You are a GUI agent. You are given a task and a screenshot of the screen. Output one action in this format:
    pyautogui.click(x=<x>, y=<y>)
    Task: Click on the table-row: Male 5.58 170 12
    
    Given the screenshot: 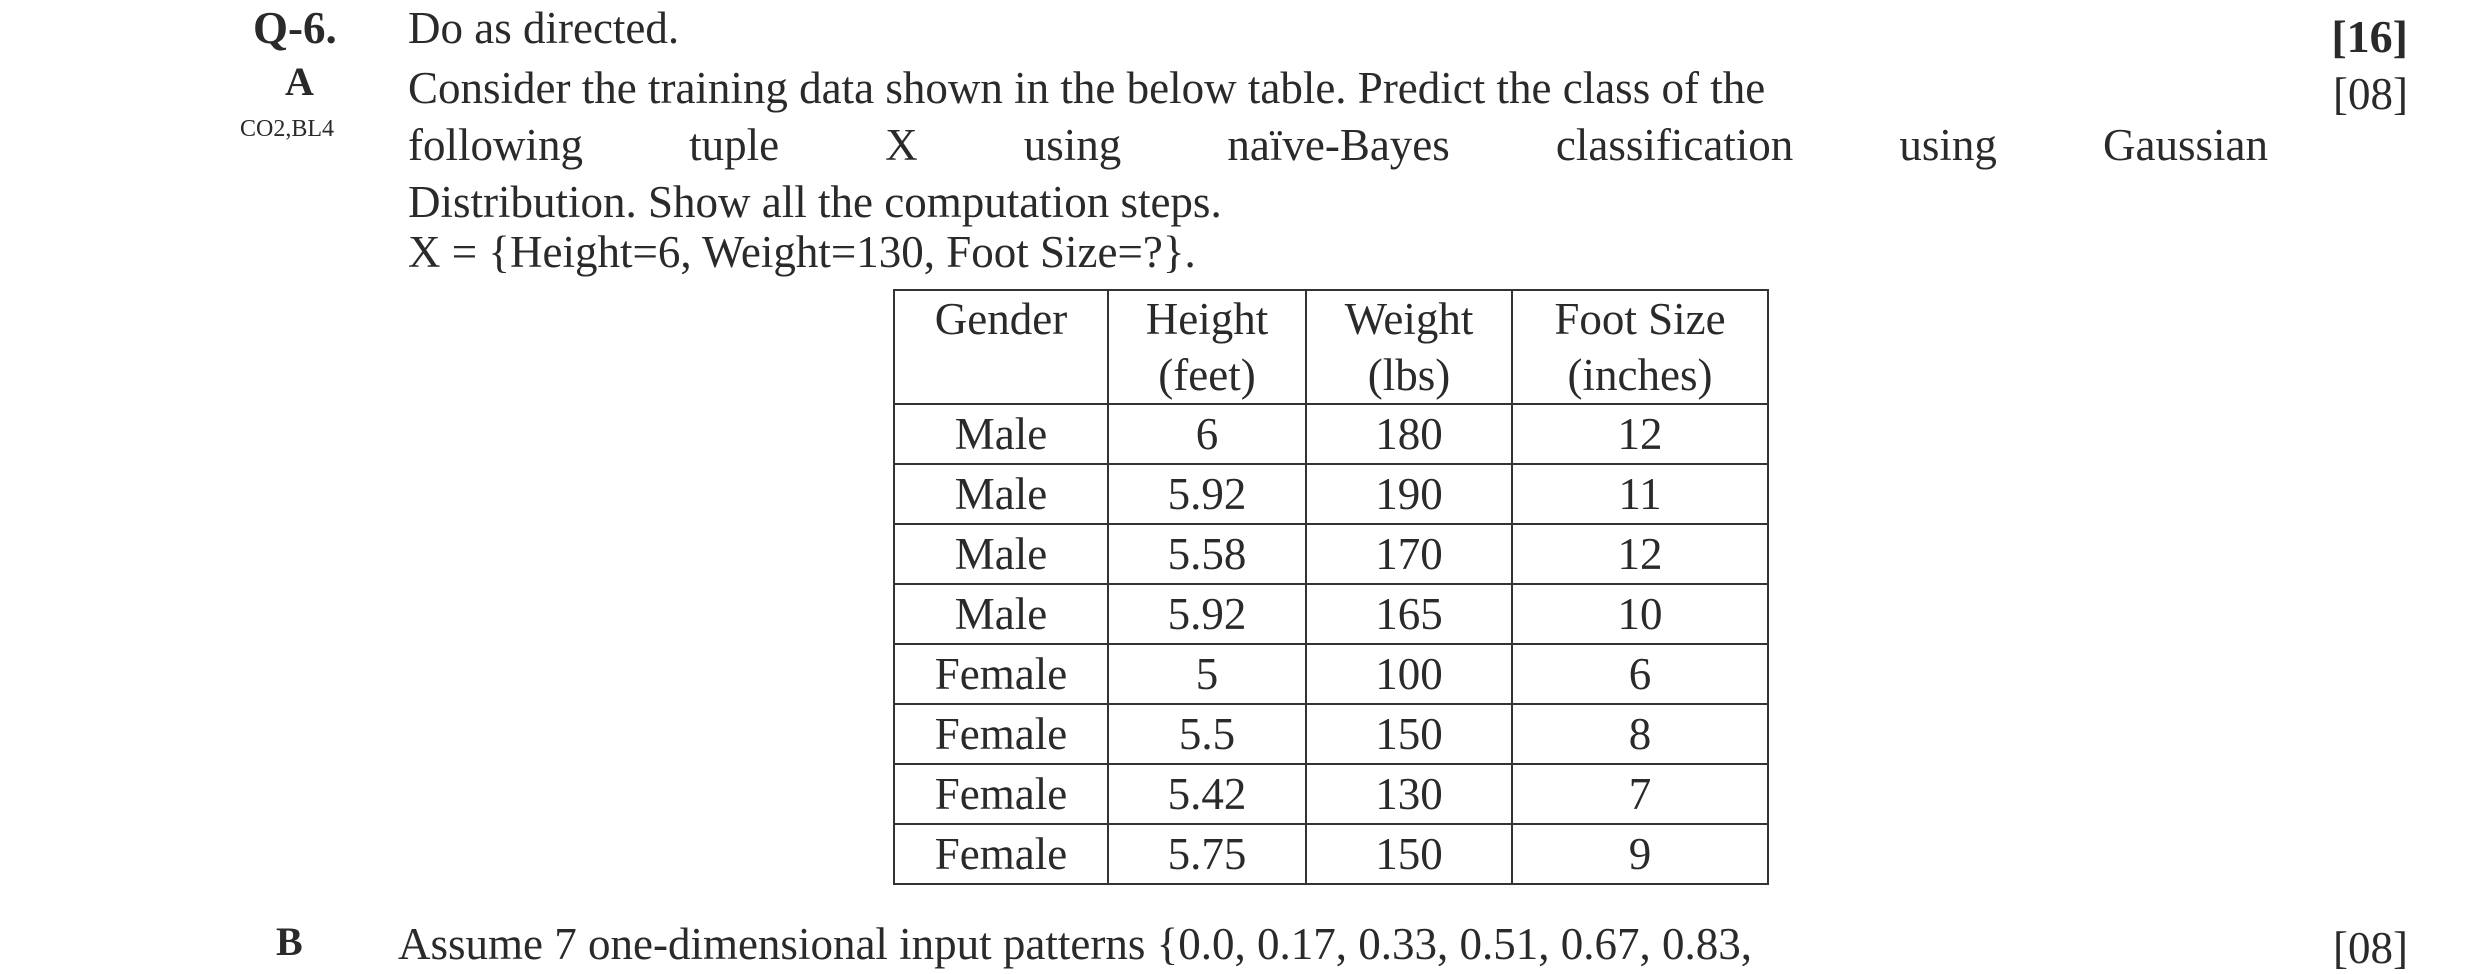 What is the action you would take?
    pyautogui.click(x=1331, y=554)
    